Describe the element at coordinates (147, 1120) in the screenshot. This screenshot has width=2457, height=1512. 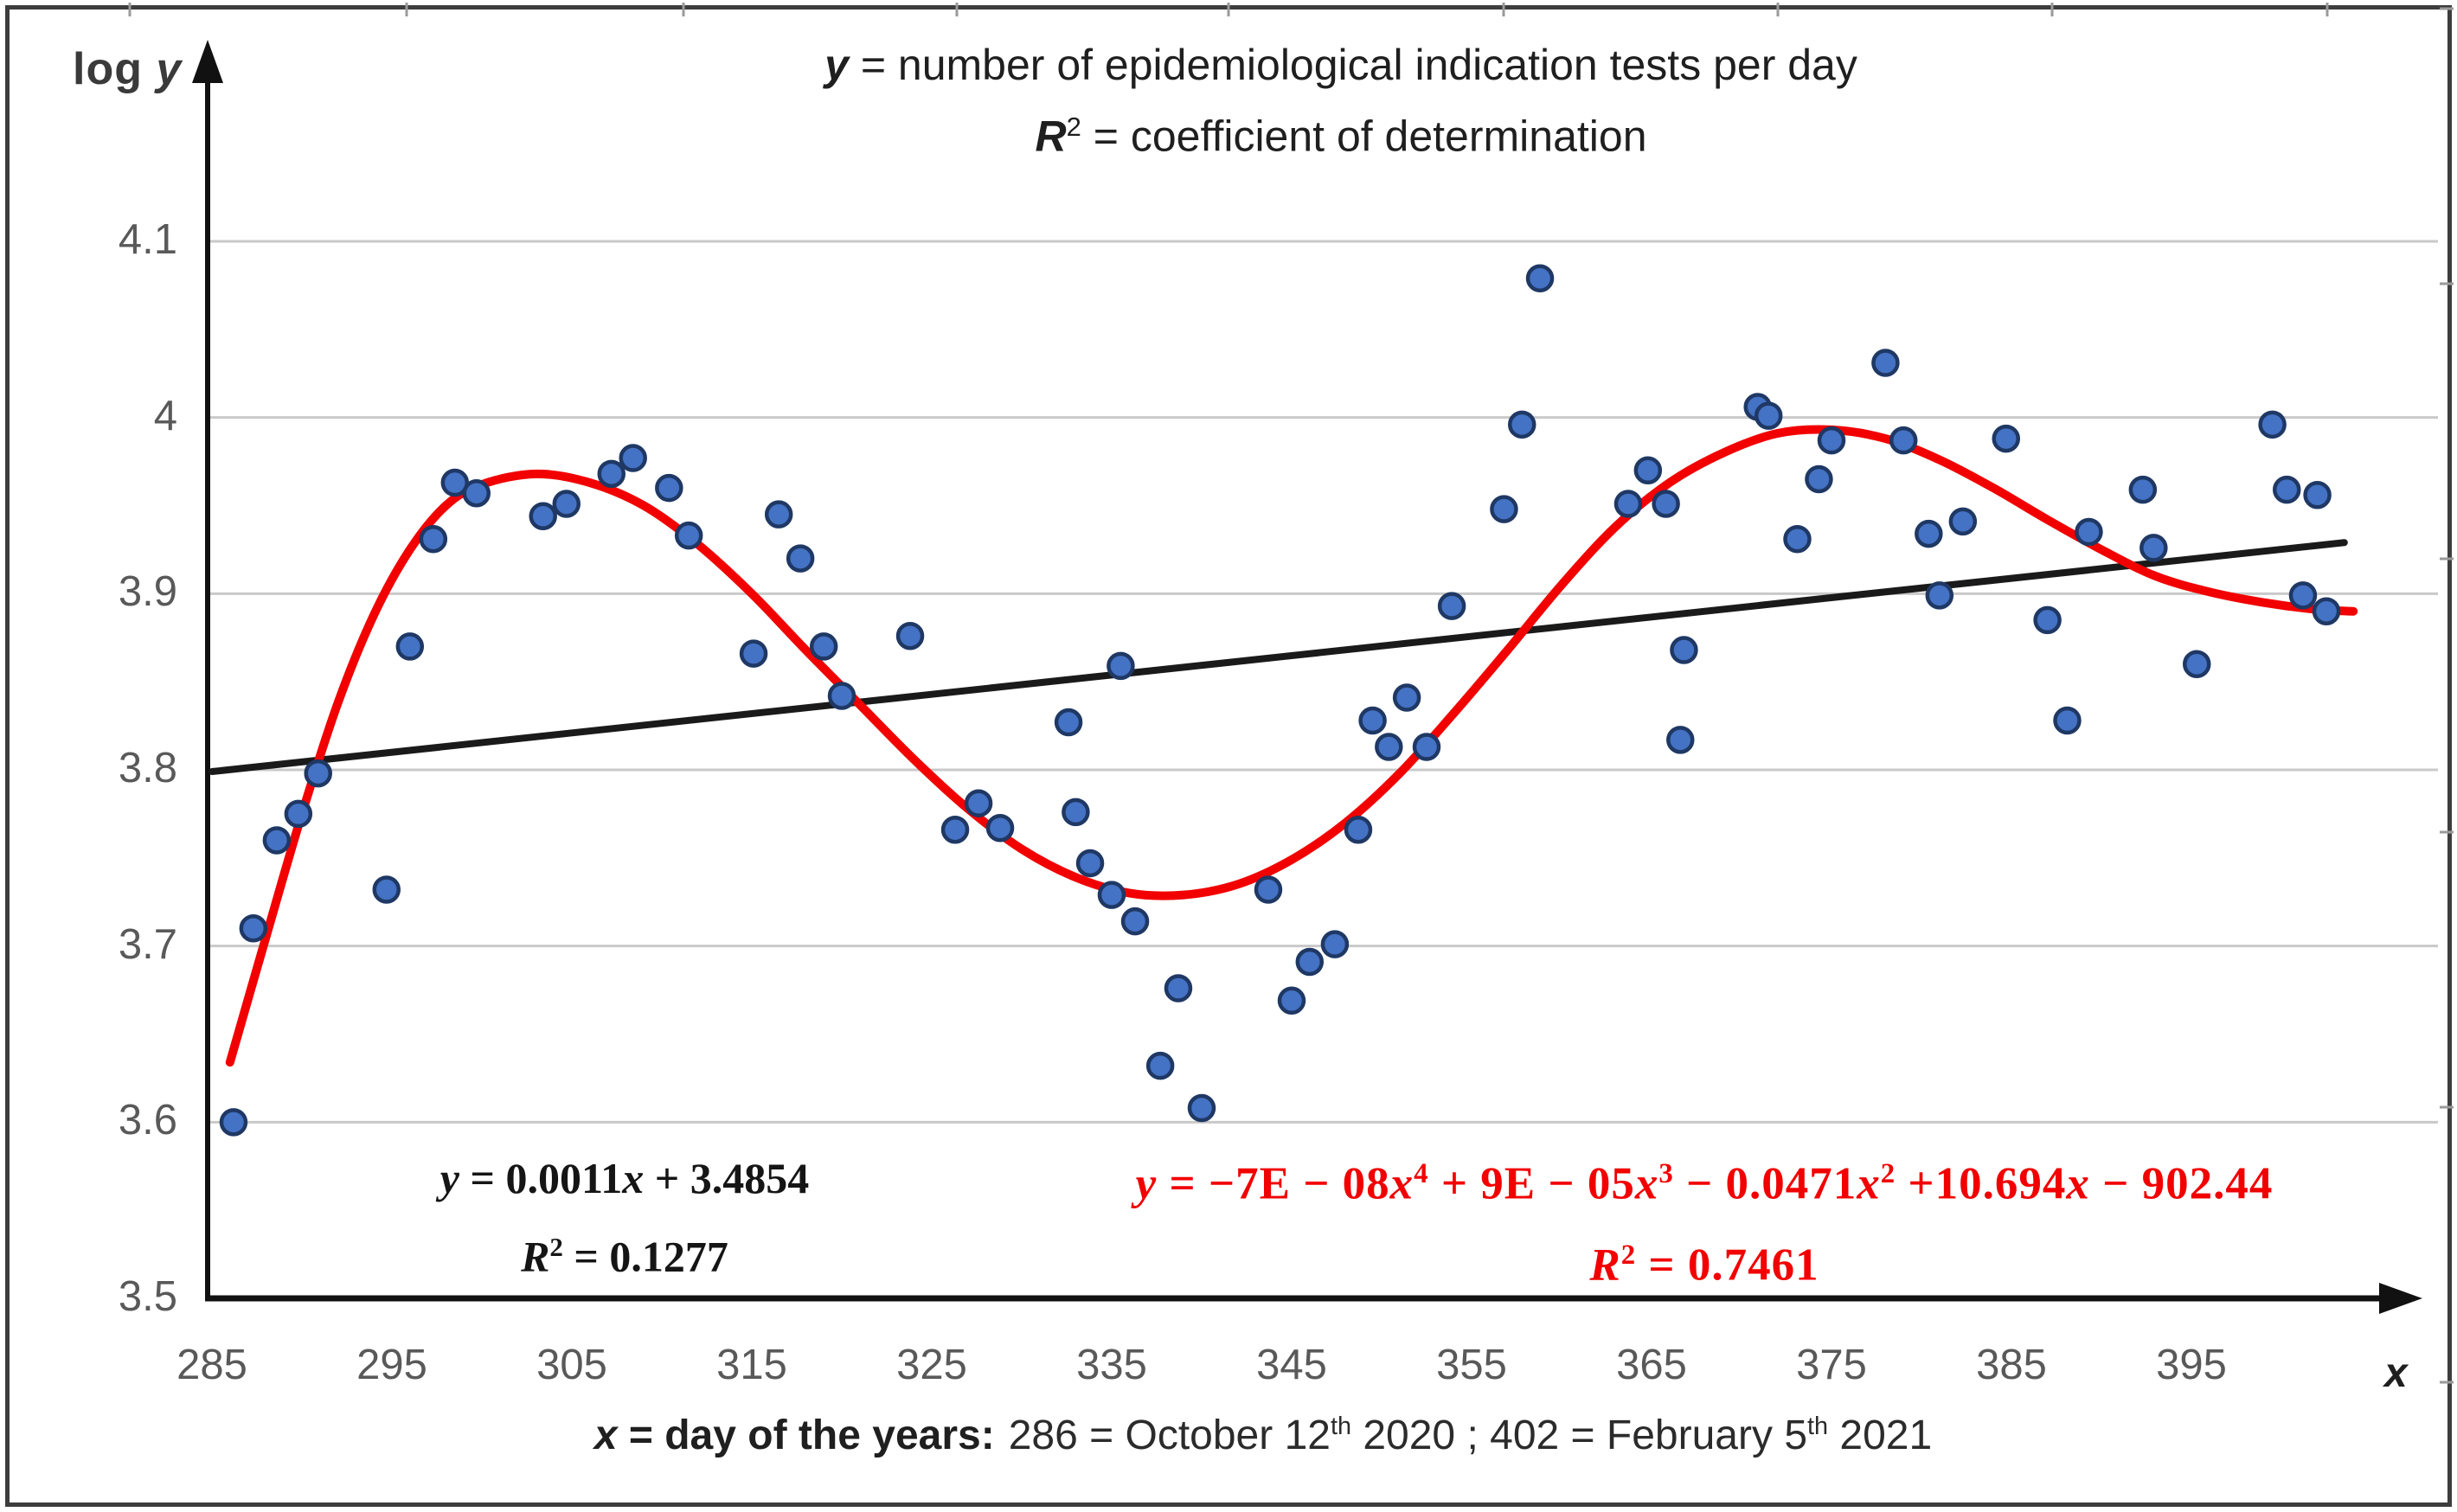
I see `y-axis-tick-label: 3.6` at that location.